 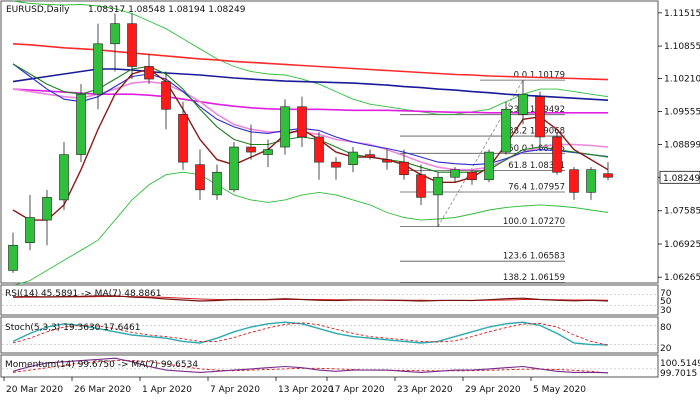 What do you see at coordinates (310, 298) in the screenshot?
I see `rsi-line` at bounding box center [310, 298].